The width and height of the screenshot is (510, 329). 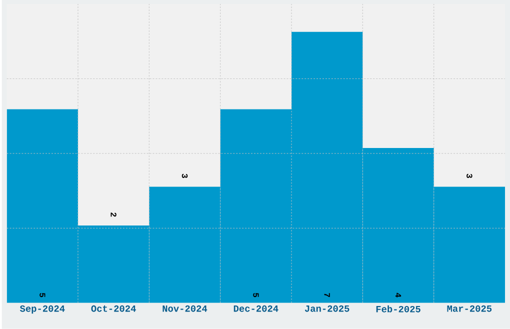 I want to click on x-tick-label: Nov-2024, so click(x=185, y=309).